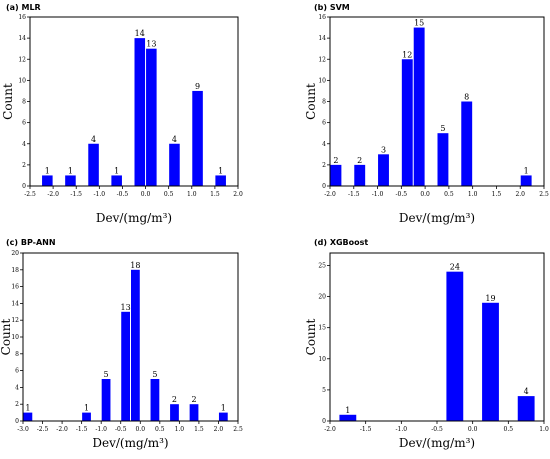 This screenshot has height=459, width=550. I want to click on panel-title: (d) XGBoost, so click(341, 242).